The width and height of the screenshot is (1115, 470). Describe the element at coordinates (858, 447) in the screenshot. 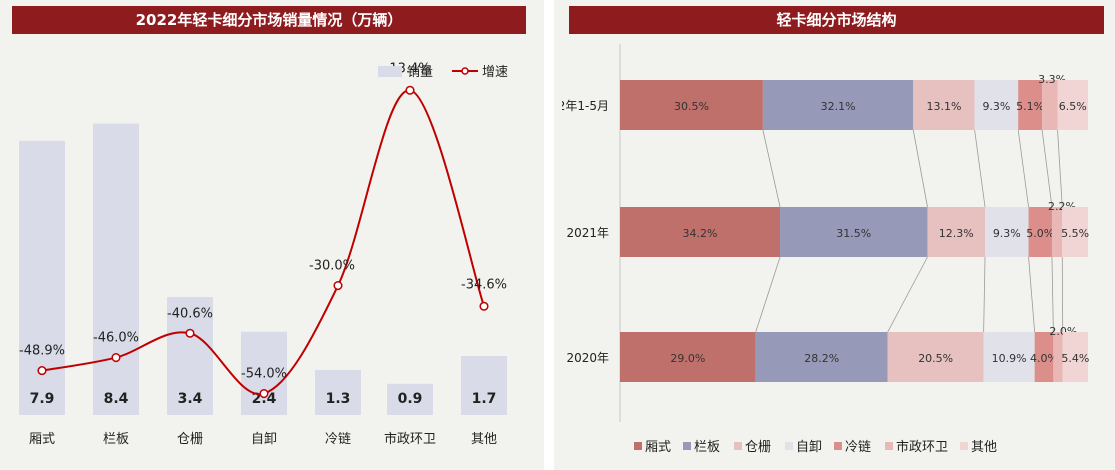

I see `legend-label: 冷链` at that location.